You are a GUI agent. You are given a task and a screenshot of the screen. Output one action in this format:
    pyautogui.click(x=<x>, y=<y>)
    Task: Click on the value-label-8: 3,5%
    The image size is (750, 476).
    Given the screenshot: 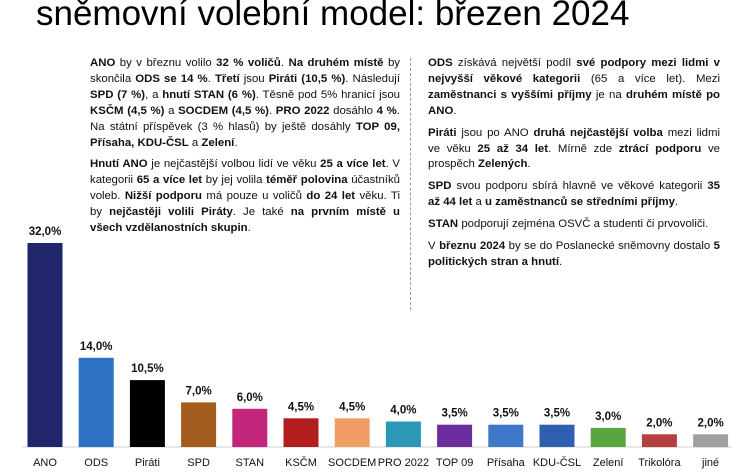 What is the action you would take?
    pyautogui.click(x=454, y=414)
    